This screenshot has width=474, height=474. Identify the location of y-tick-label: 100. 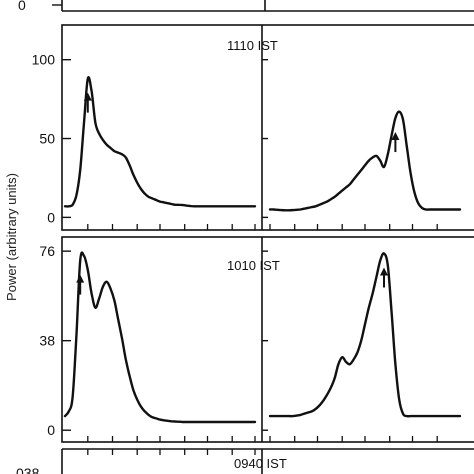
(44, 60).